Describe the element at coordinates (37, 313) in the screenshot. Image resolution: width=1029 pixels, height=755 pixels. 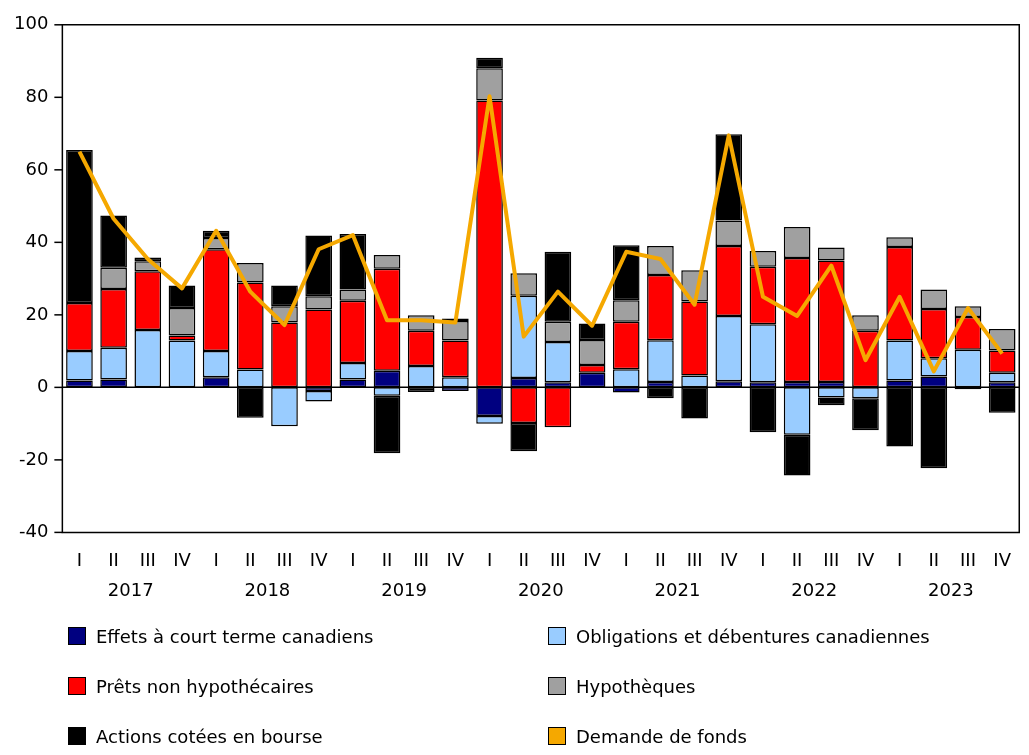
I see `y-tick-label: 20` at that location.